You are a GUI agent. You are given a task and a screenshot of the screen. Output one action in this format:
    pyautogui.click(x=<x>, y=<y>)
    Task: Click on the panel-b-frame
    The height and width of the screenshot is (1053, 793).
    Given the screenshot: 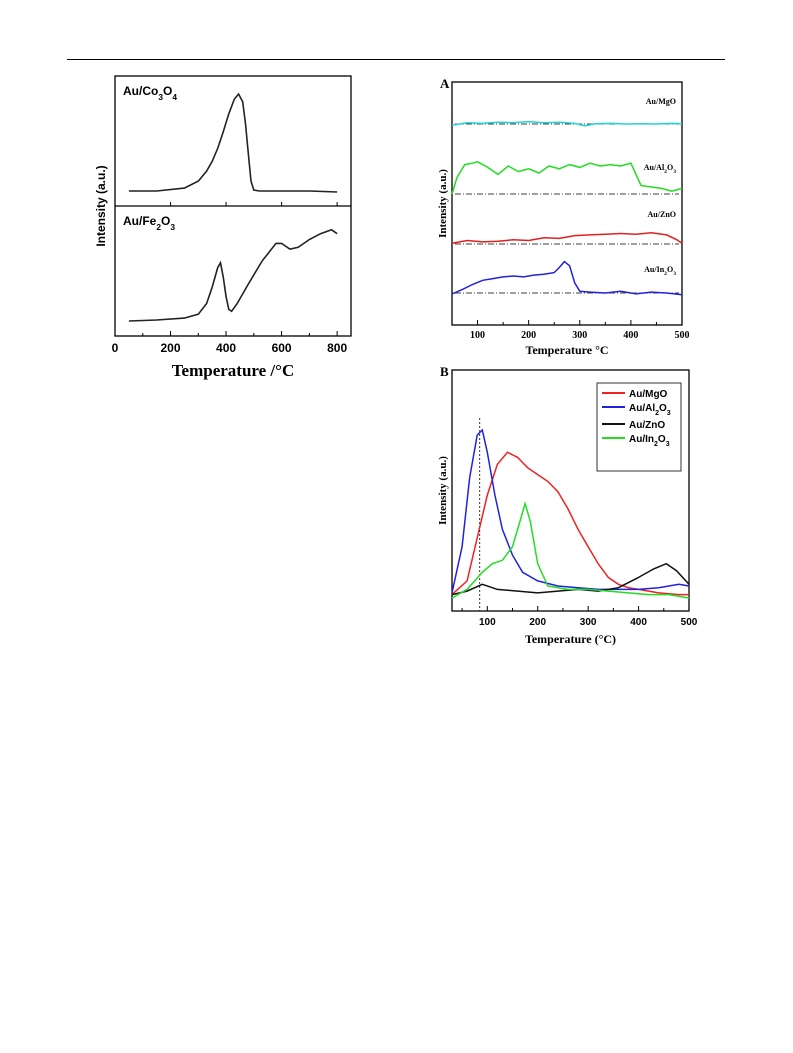 What is the action you would take?
    pyautogui.click(x=570, y=490)
    